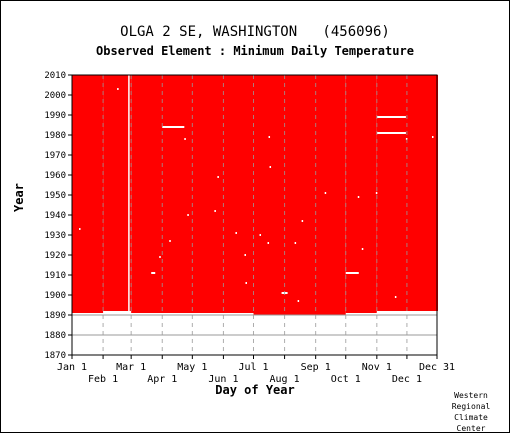 This screenshot has width=510, height=434. Describe the element at coordinates (255, 32) in the screenshot. I see `chart-title: OLGA 2 SE, WASHINGTON (456096)` at that location.